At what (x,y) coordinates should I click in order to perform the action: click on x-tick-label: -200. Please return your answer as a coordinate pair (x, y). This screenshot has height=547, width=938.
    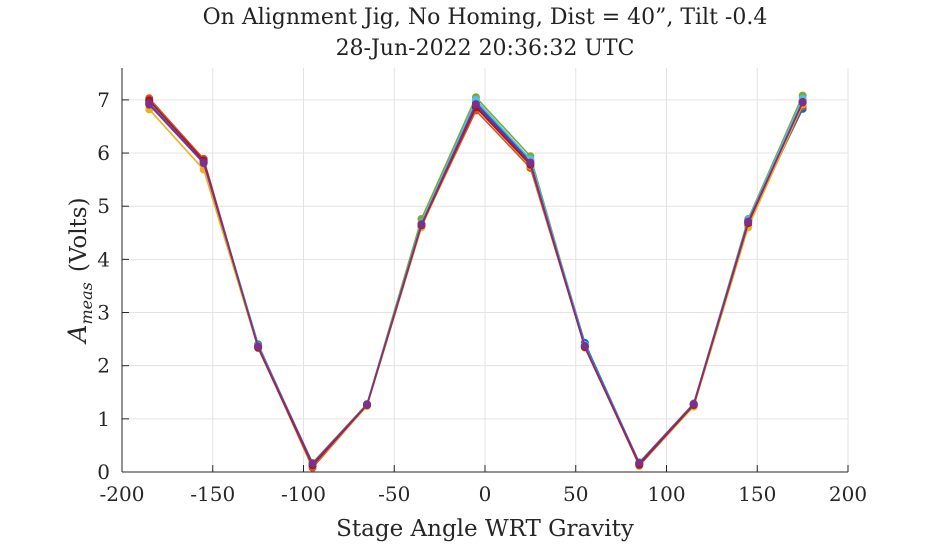
    Looking at the image, I should click on (122, 494).